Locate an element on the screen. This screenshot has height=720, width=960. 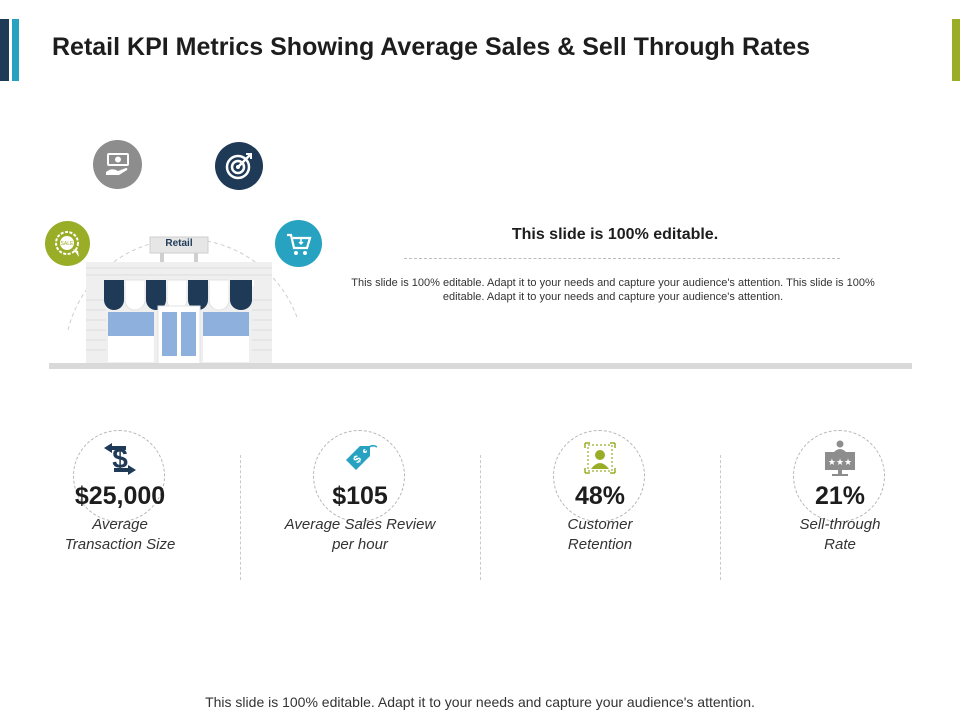
price-tag-icon: $ is located at coordinates (360, 458).